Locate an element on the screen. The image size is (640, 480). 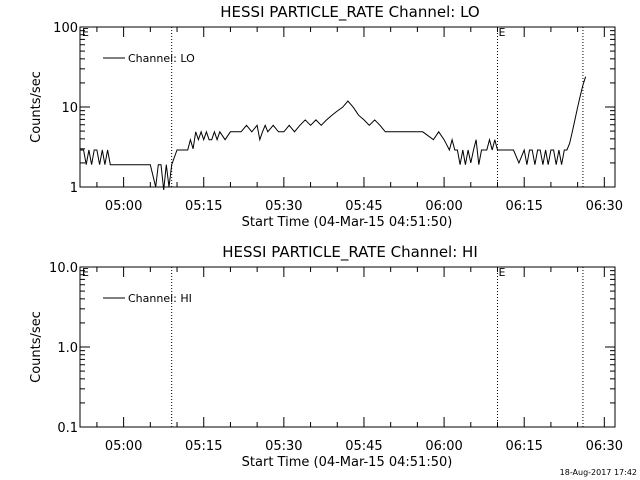
x-tick-label-hi: 06:00 is located at coordinates (443, 446).